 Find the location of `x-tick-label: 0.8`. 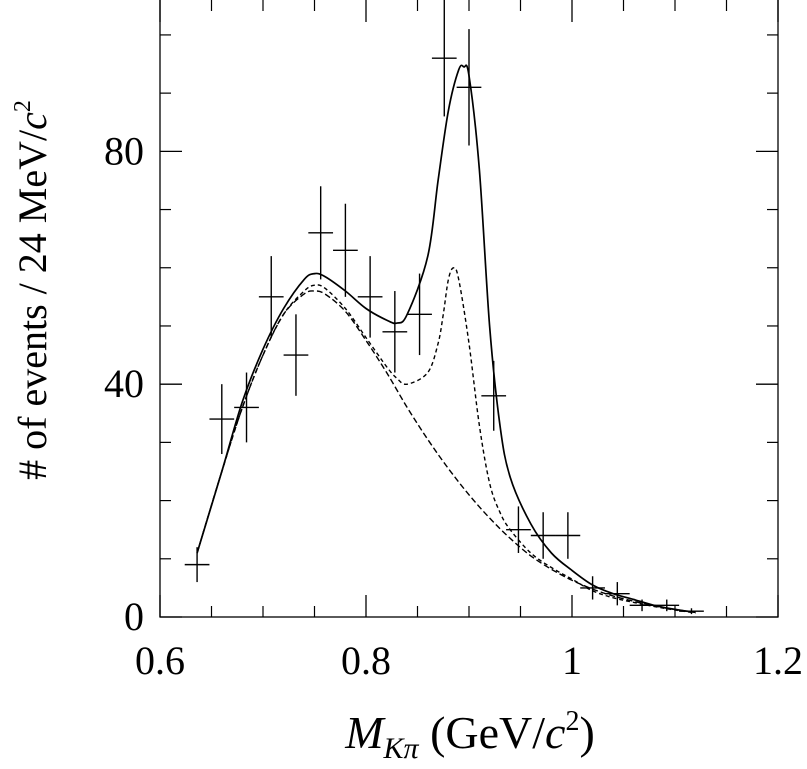

x-tick-label: 0.8 is located at coordinates (366, 660).